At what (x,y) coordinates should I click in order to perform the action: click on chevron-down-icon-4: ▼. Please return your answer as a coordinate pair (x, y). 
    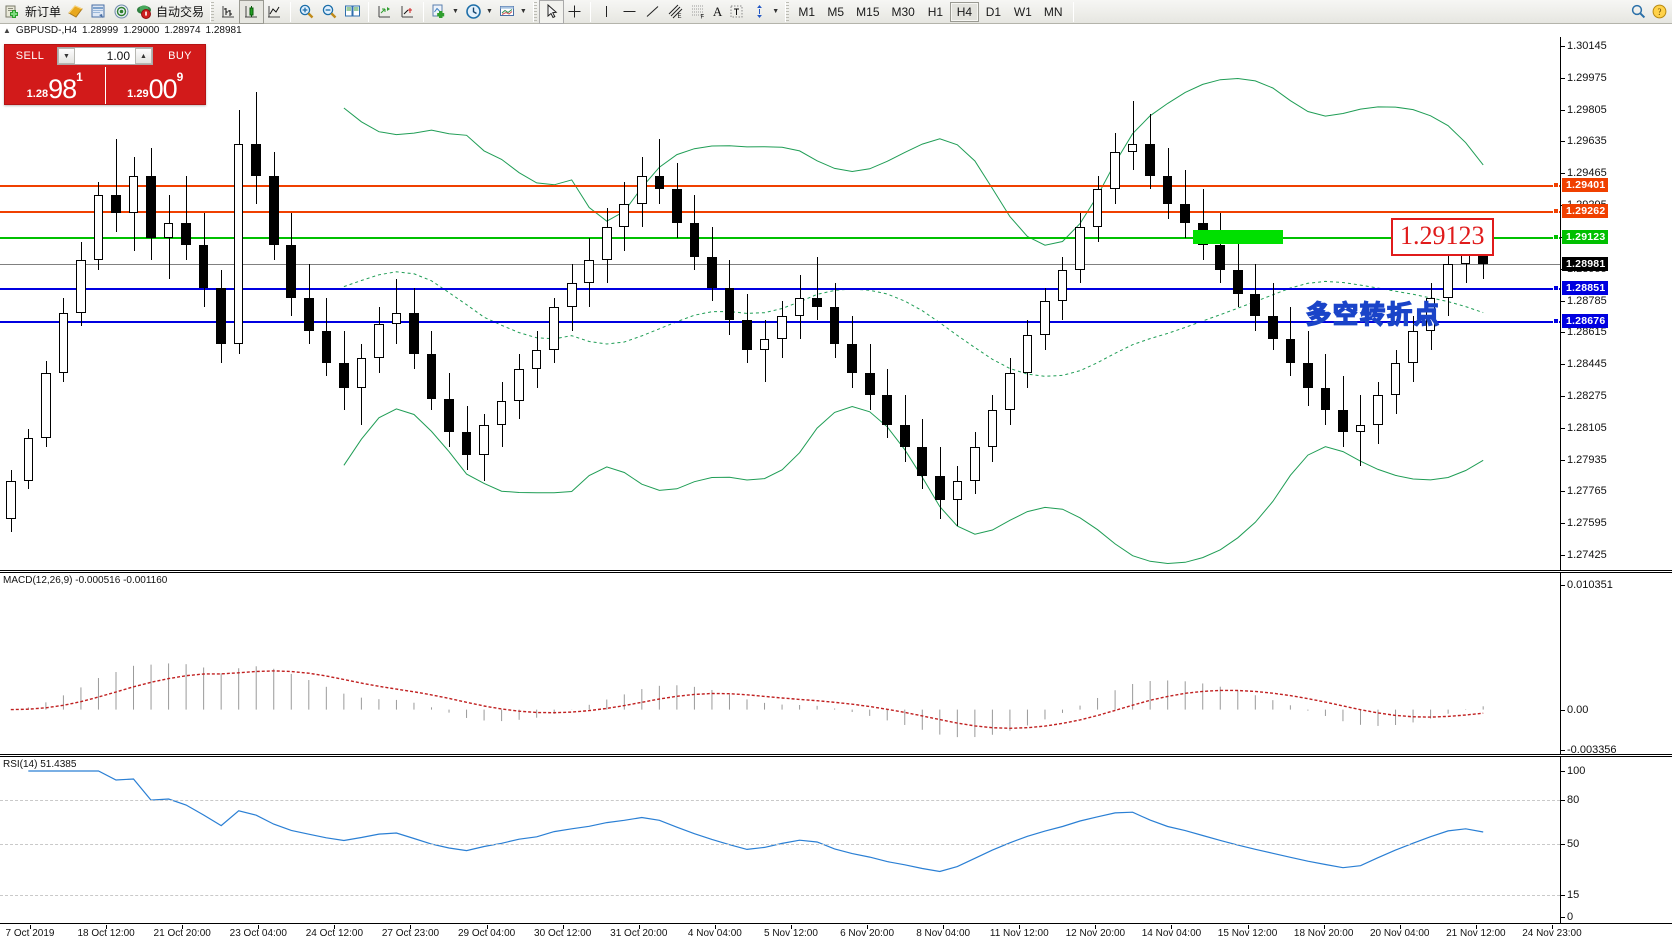
    Looking at the image, I should click on (776, 11).